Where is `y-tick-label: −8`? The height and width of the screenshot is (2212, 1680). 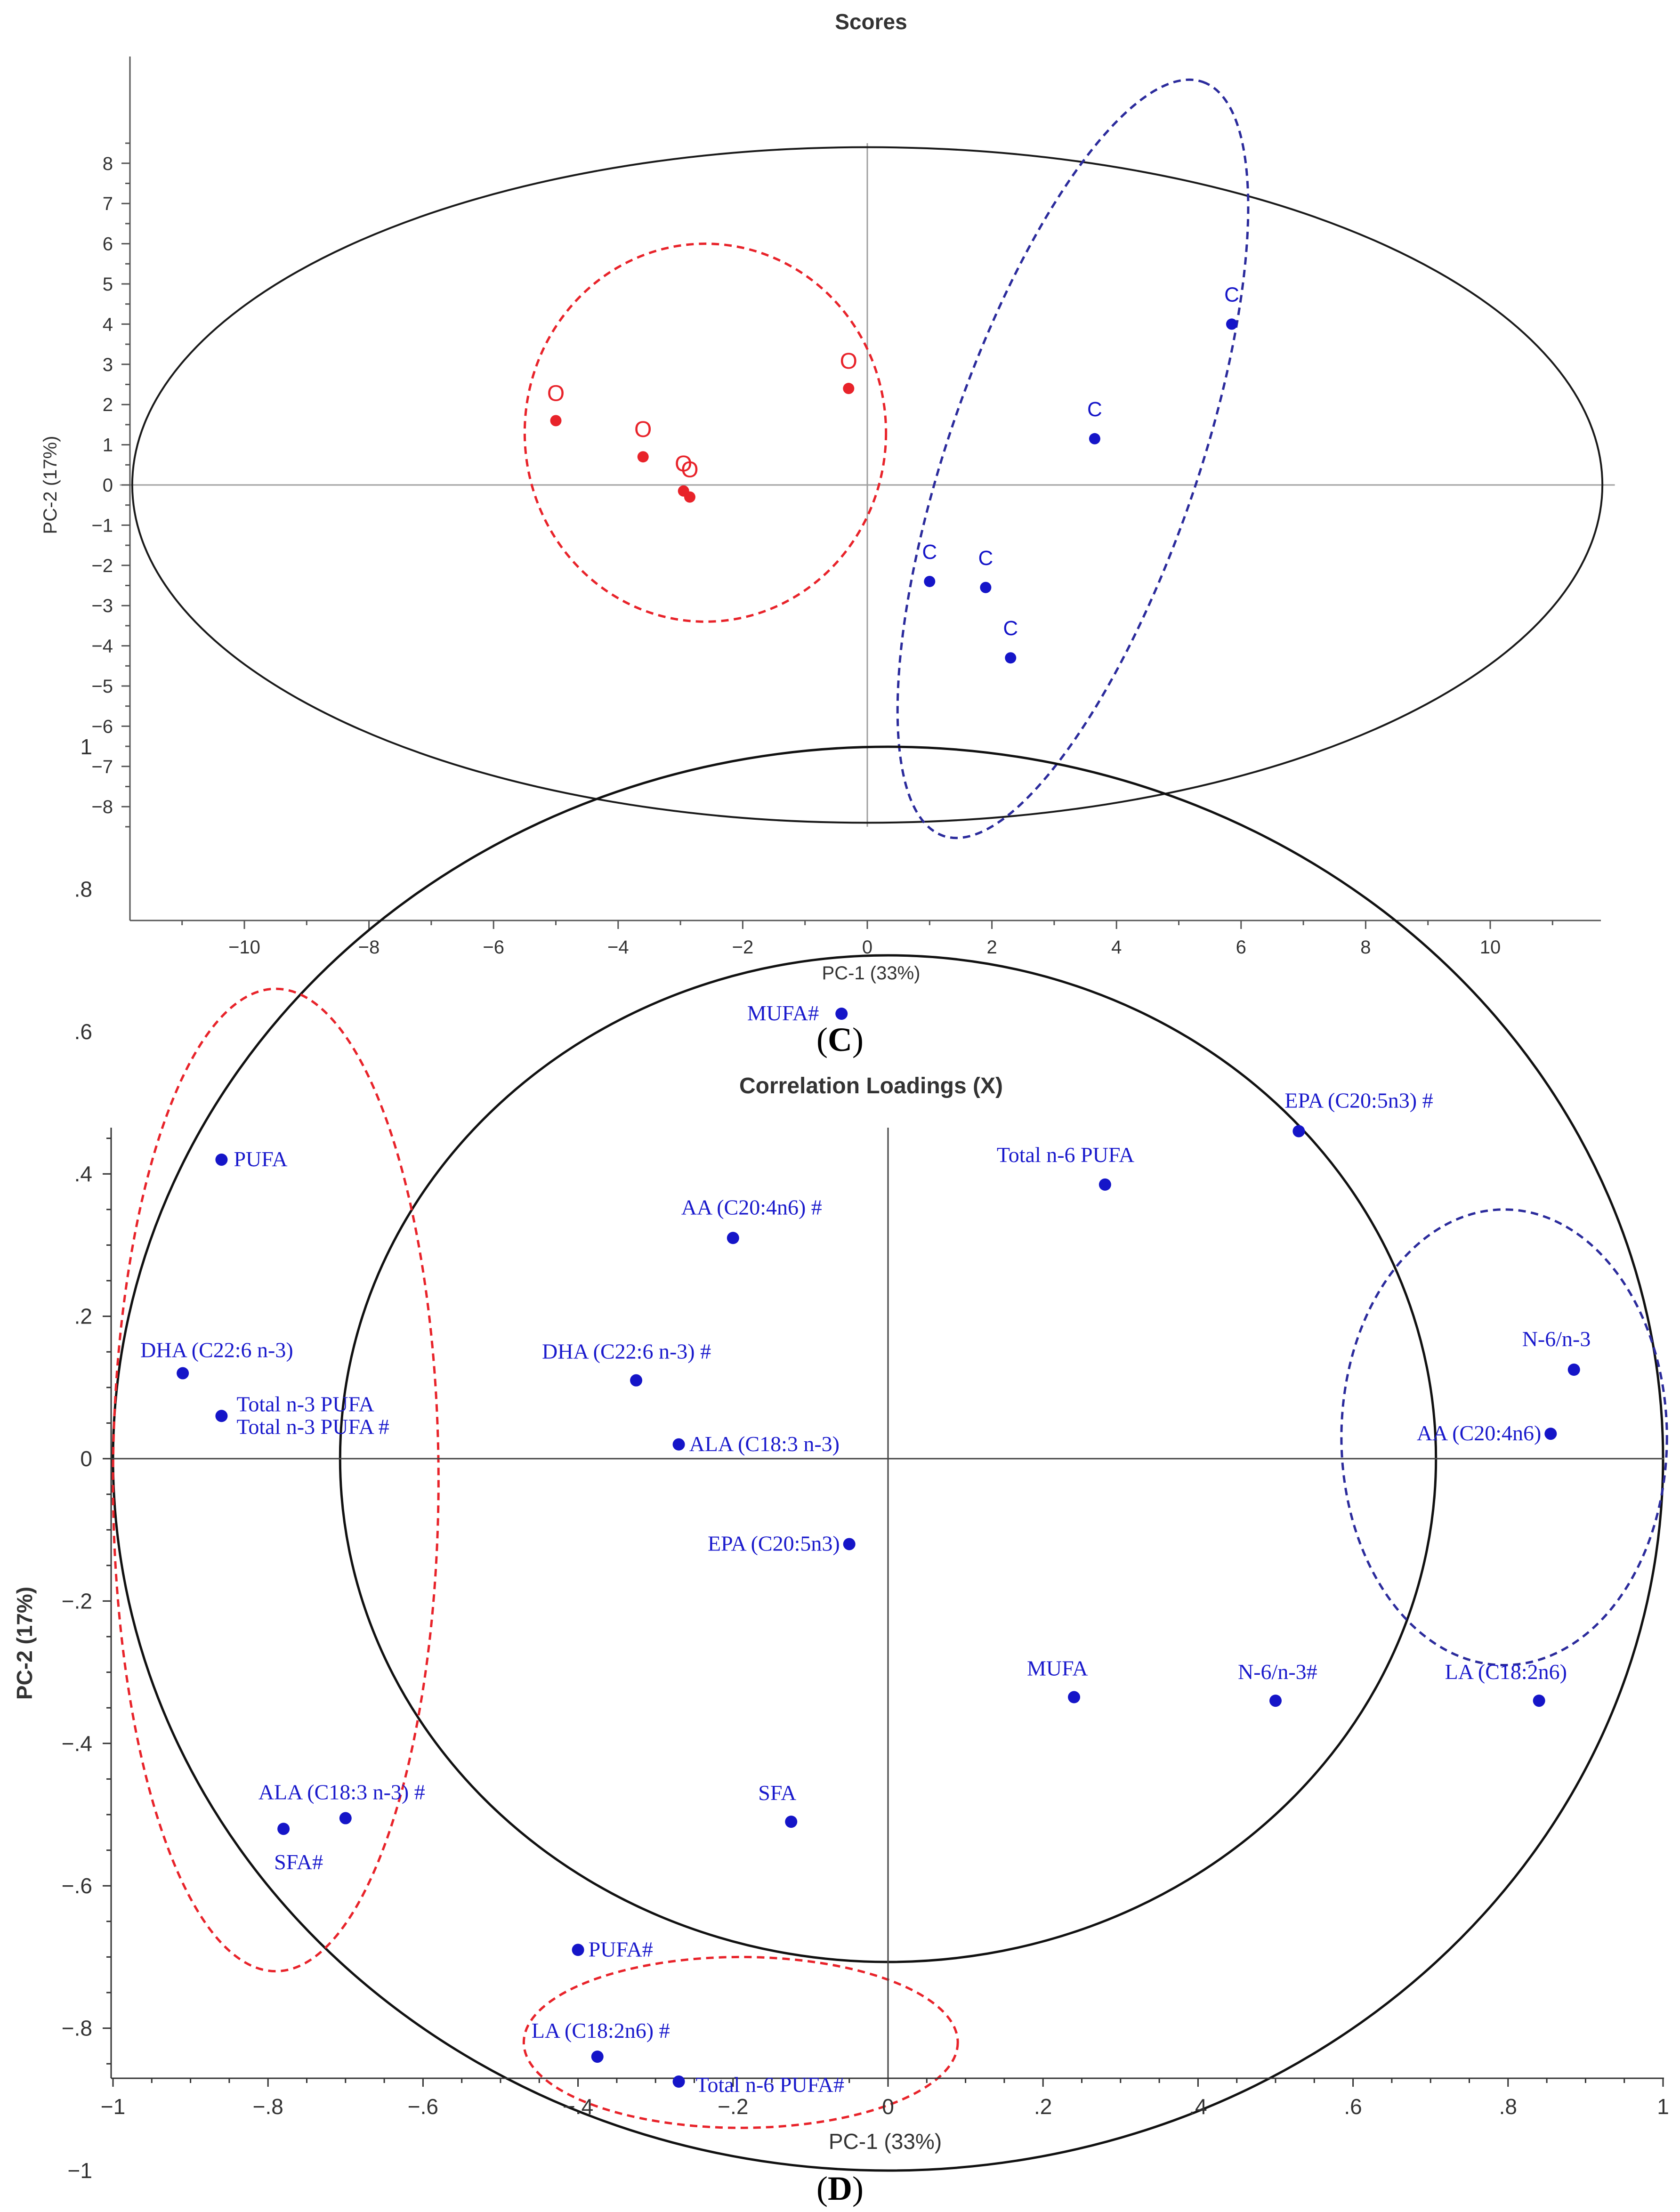
y-tick-label: −8 is located at coordinates (102, 807).